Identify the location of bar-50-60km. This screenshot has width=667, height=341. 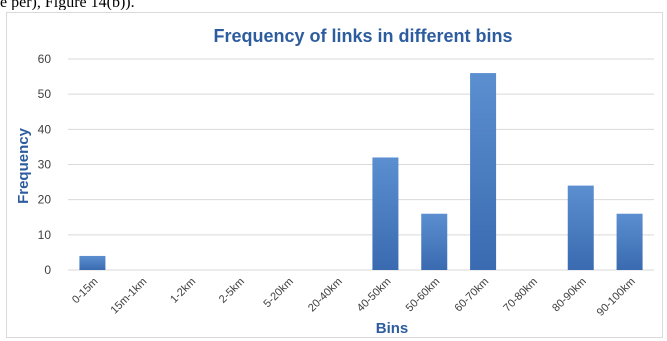
(434, 241).